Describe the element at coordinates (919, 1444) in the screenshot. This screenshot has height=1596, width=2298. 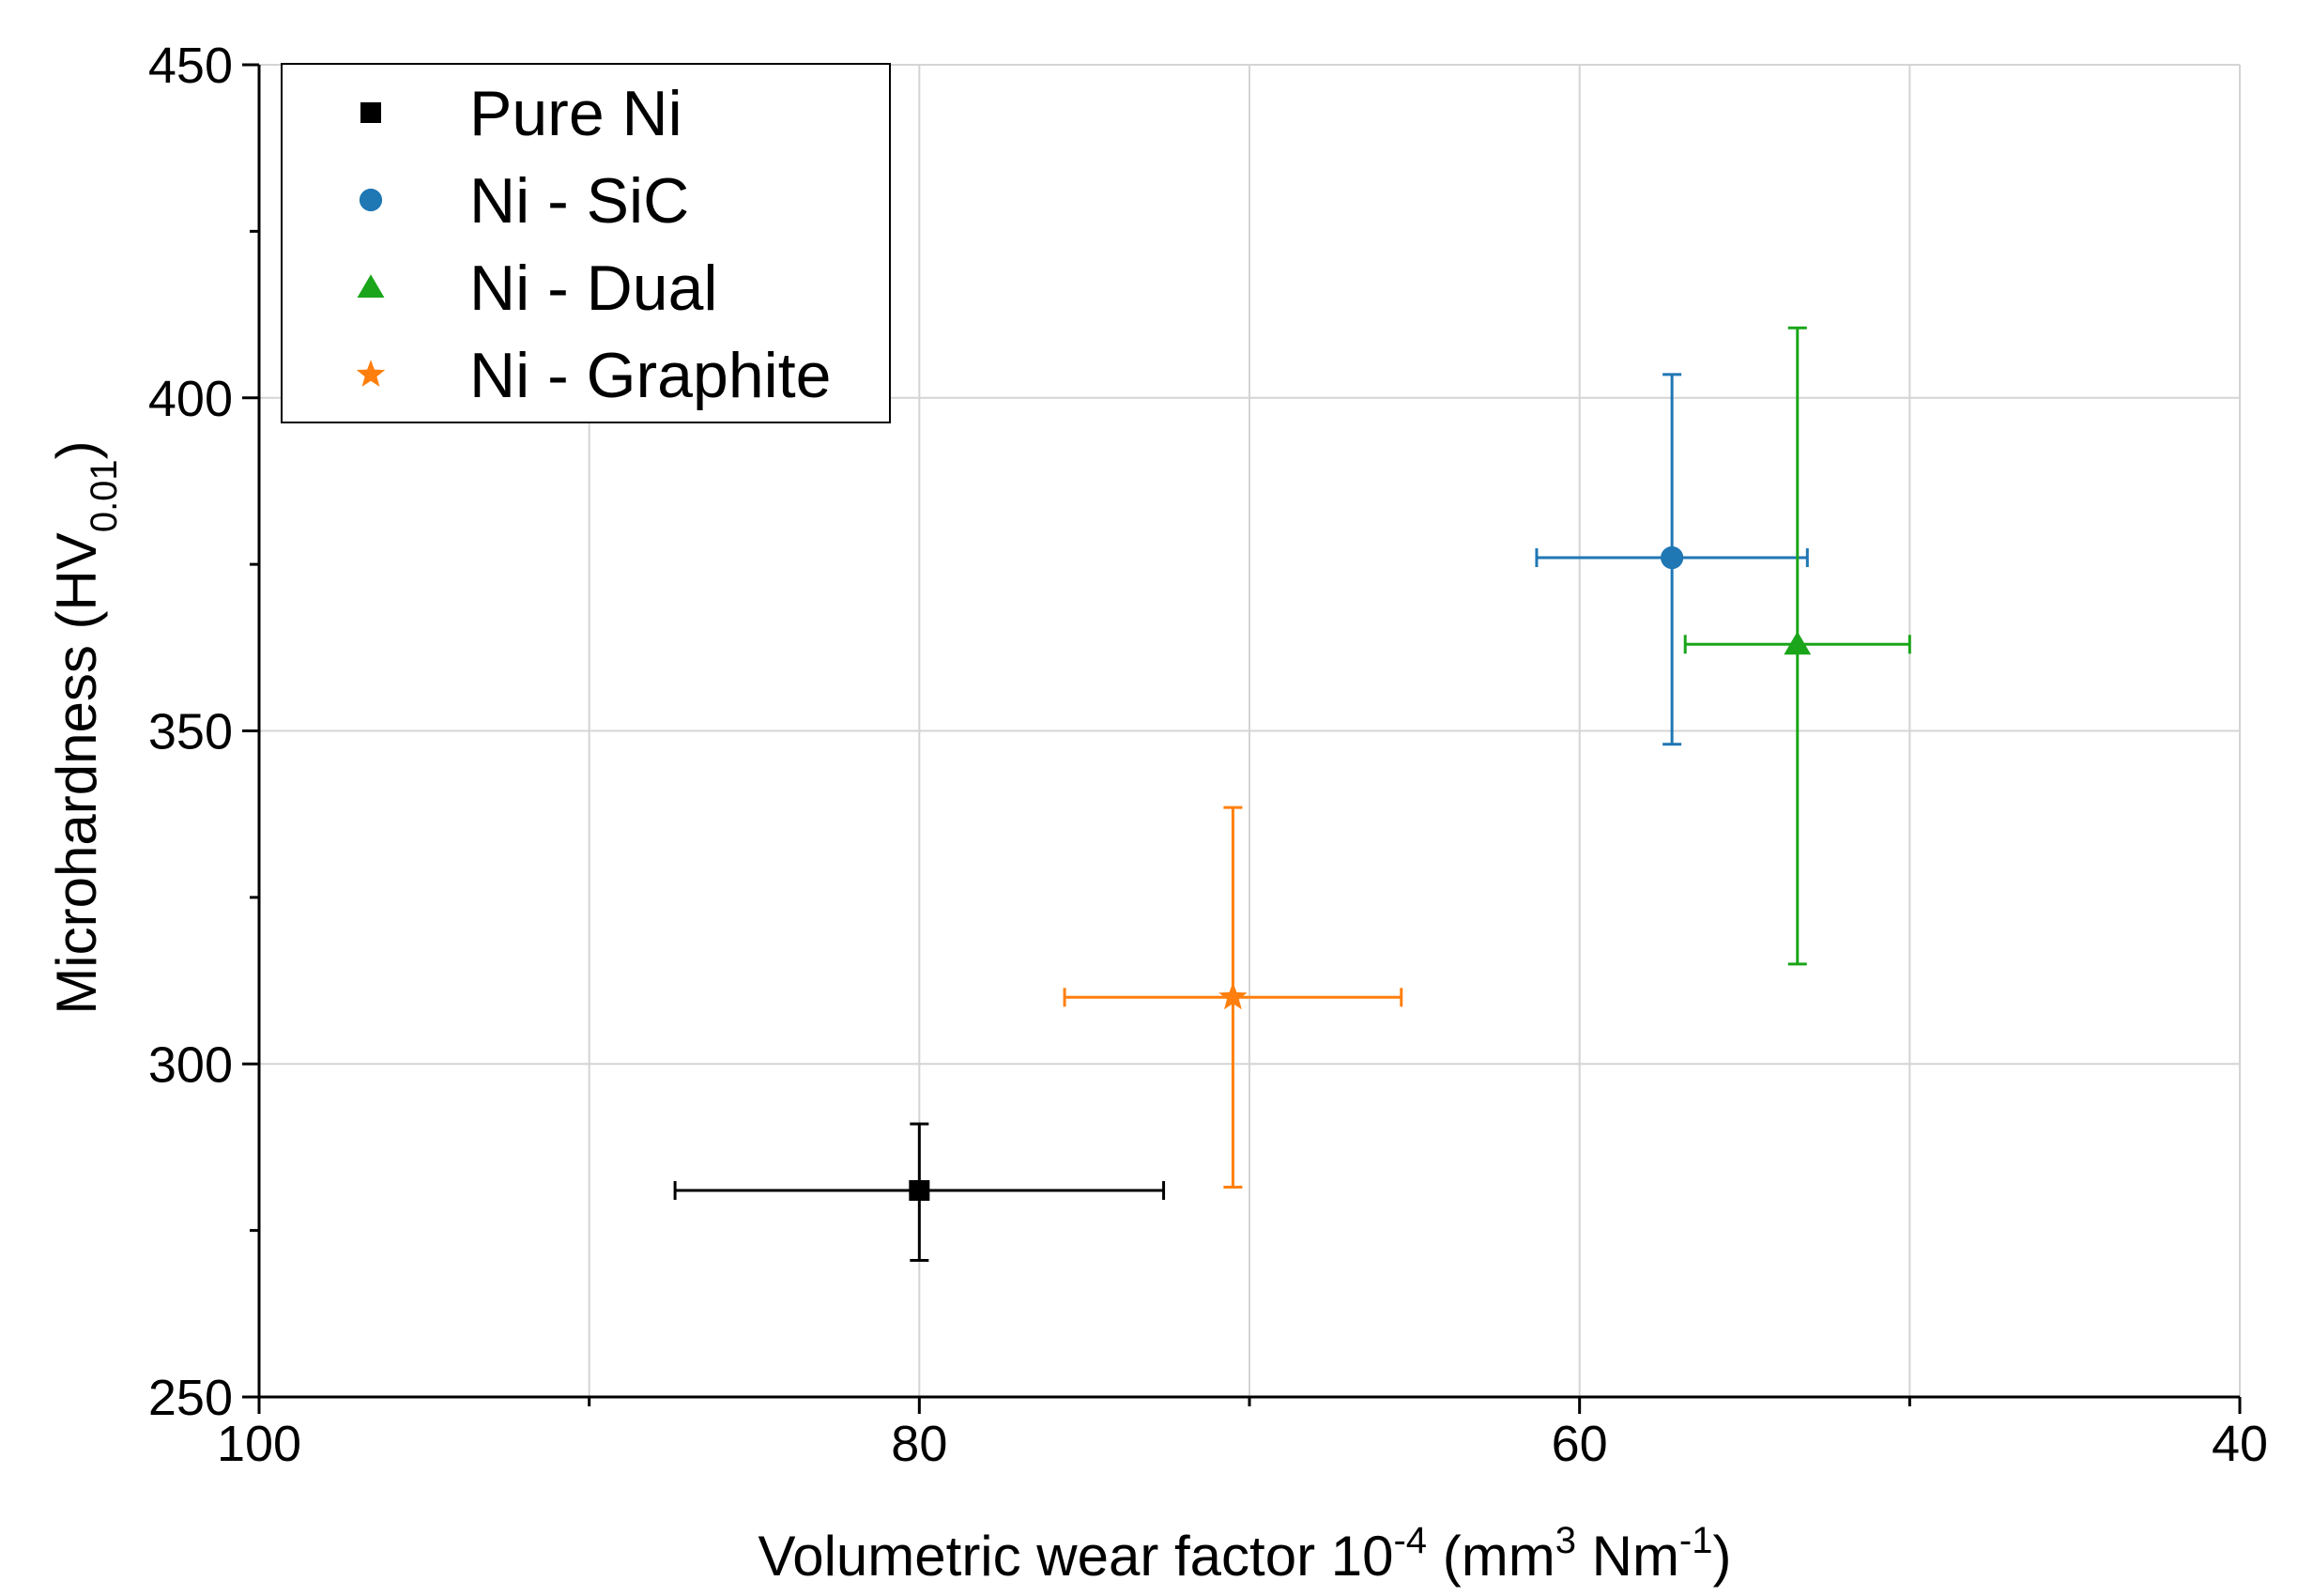
I see `x-tick-label: 80` at that location.